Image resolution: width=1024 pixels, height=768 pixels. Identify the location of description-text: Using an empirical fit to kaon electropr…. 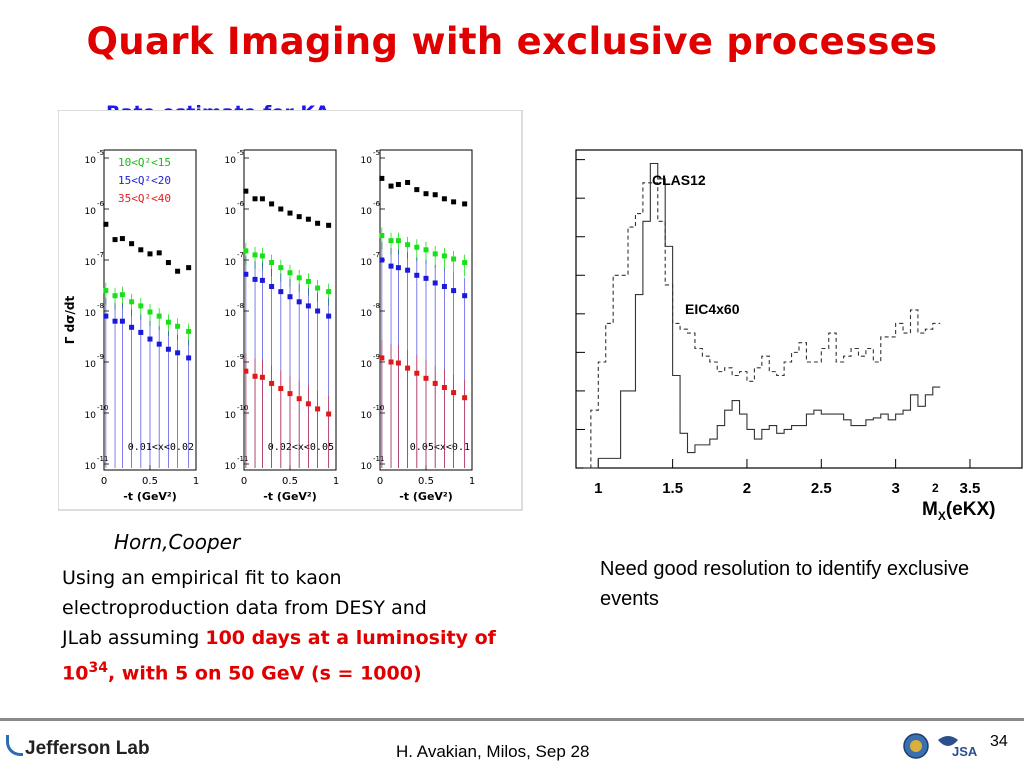
(332, 625).